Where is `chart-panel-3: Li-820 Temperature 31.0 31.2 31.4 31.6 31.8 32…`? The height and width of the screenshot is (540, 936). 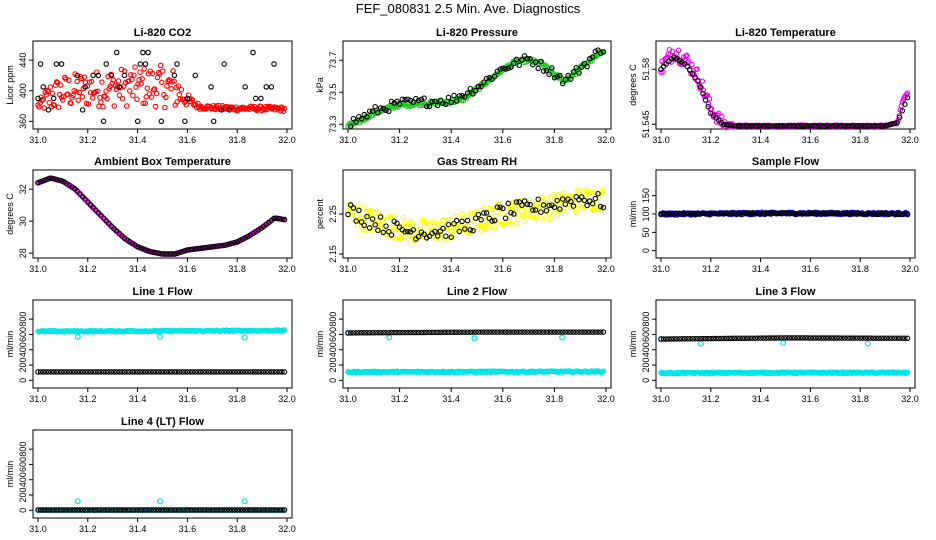
chart-panel-3: Li-820 Temperature 31.0 31.2 31.4 31.6 31.8 32… is located at coordinates (773, 86).